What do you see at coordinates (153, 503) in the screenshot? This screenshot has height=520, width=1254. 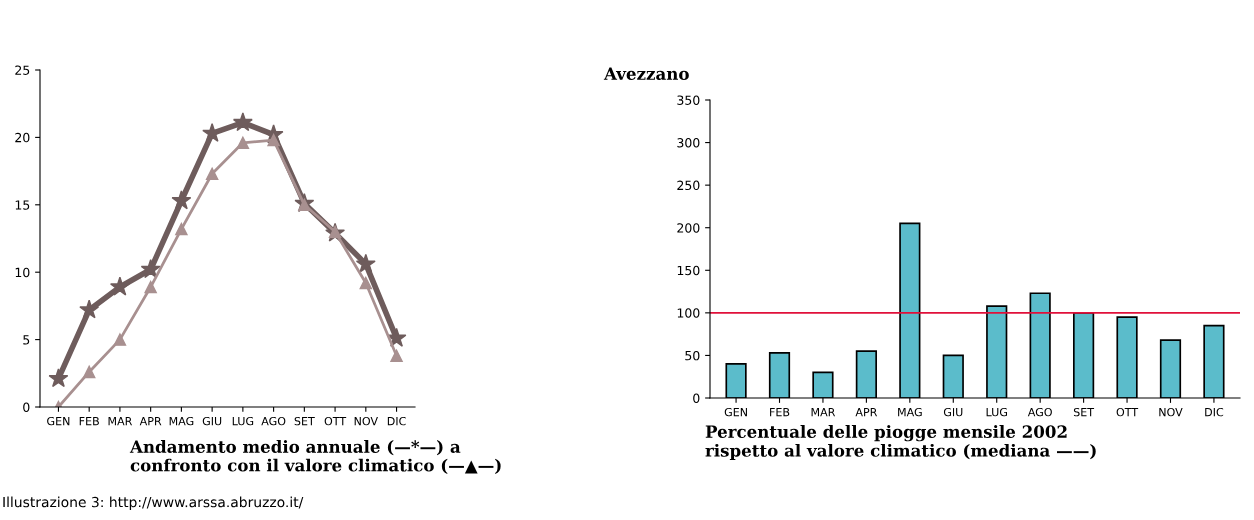 I see `text: Illustrazione 3: http://www.arssa.abruzzo.it/` at bounding box center [153, 503].